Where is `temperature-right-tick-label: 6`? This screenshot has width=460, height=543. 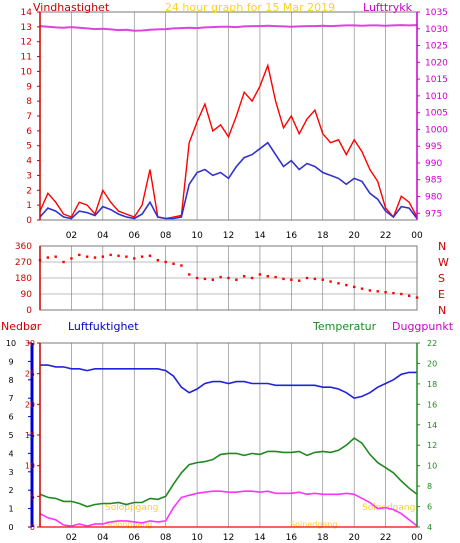 temperature-right-tick-label: 6 is located at coordinates (429, 507).